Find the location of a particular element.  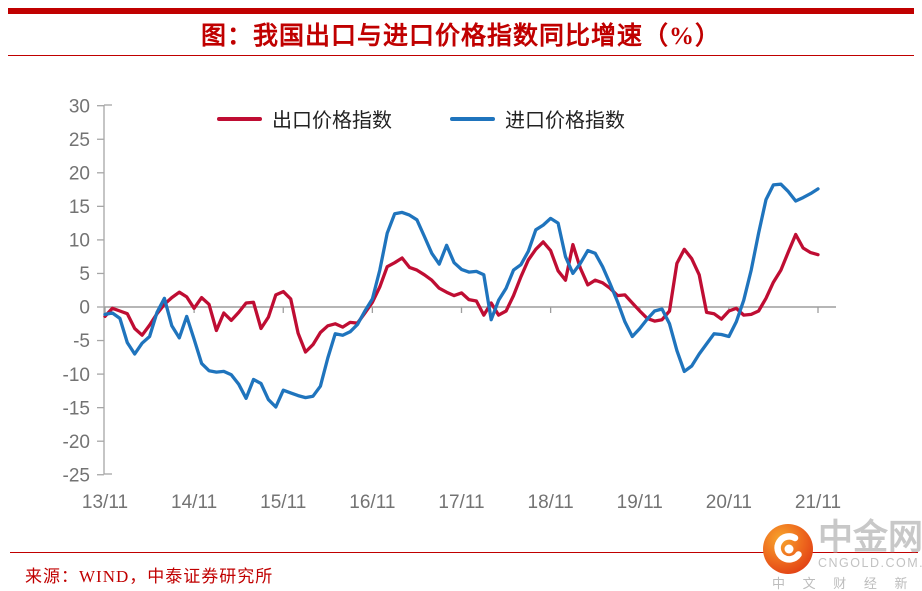

x-tick-label: 16/11 is located at coordinates (372, 502).